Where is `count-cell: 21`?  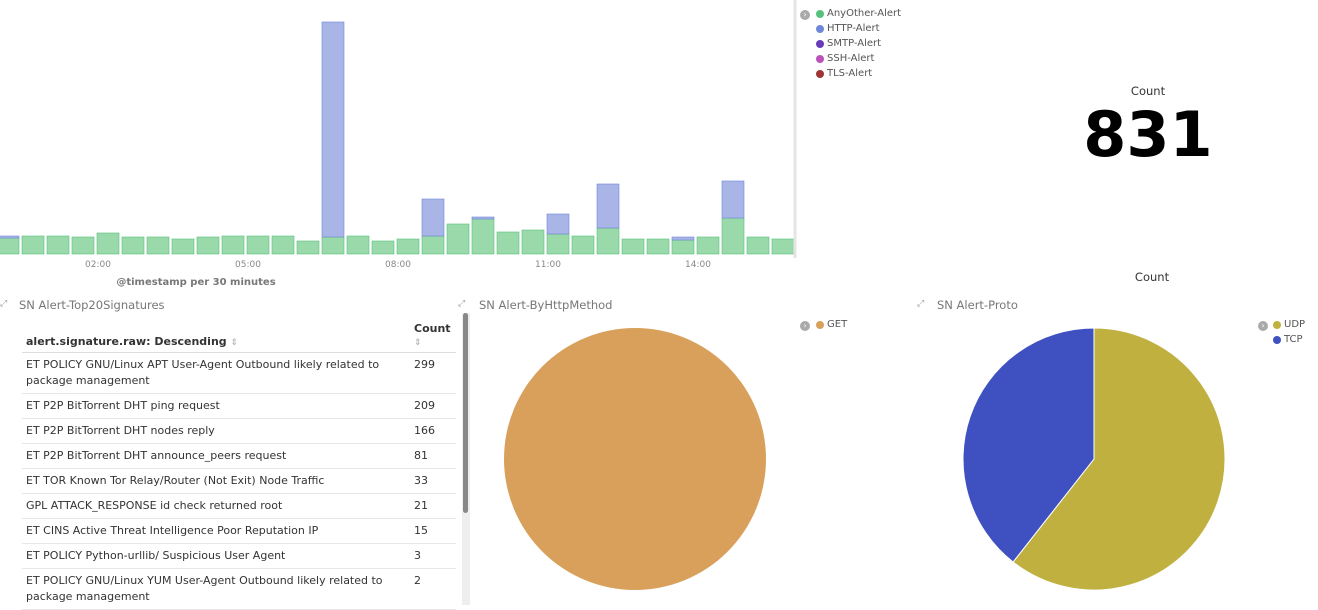 count-cell: 21 is located at coordinates (433, 506).